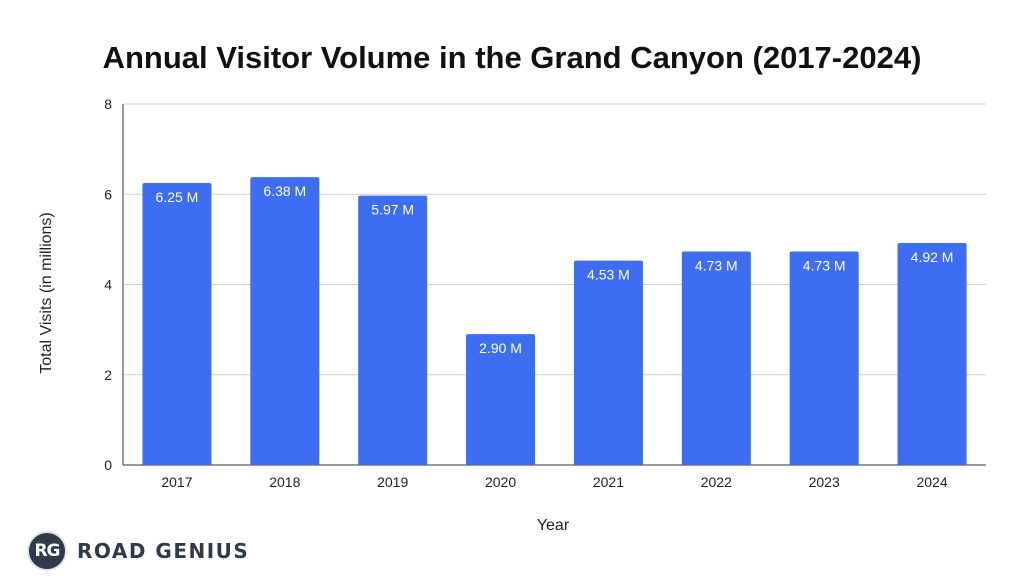  What do you see at coordinates (392, 210) in the screenshot?
I see `data-label: 5.97 M` at bounding box center [392, 210].